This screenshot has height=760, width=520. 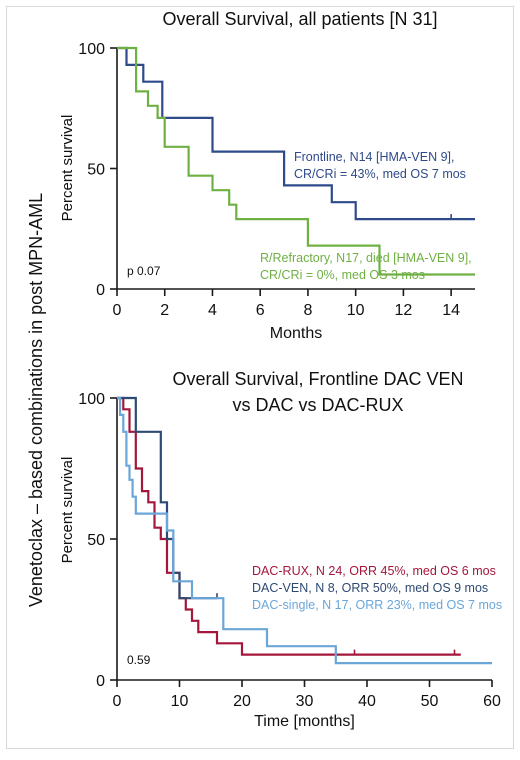 What do you see at coordinates (317, 379) in the screenshot?
I see `chart-2-title-line-1: Overall Survival, Frontline DAC VEN` at bounding box center [317, 379].